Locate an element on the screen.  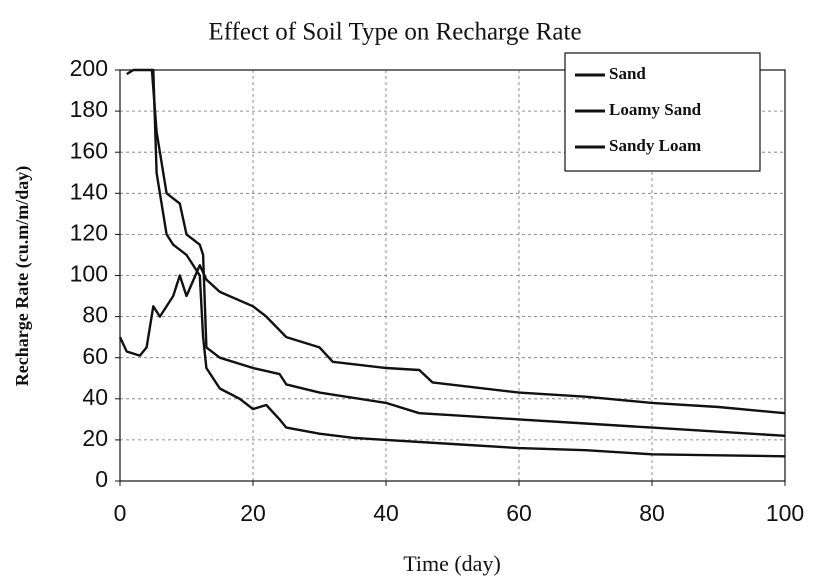
y-axis-label: Recharge Rate (cu.m/m/day) is located at coordinates (22, 276).